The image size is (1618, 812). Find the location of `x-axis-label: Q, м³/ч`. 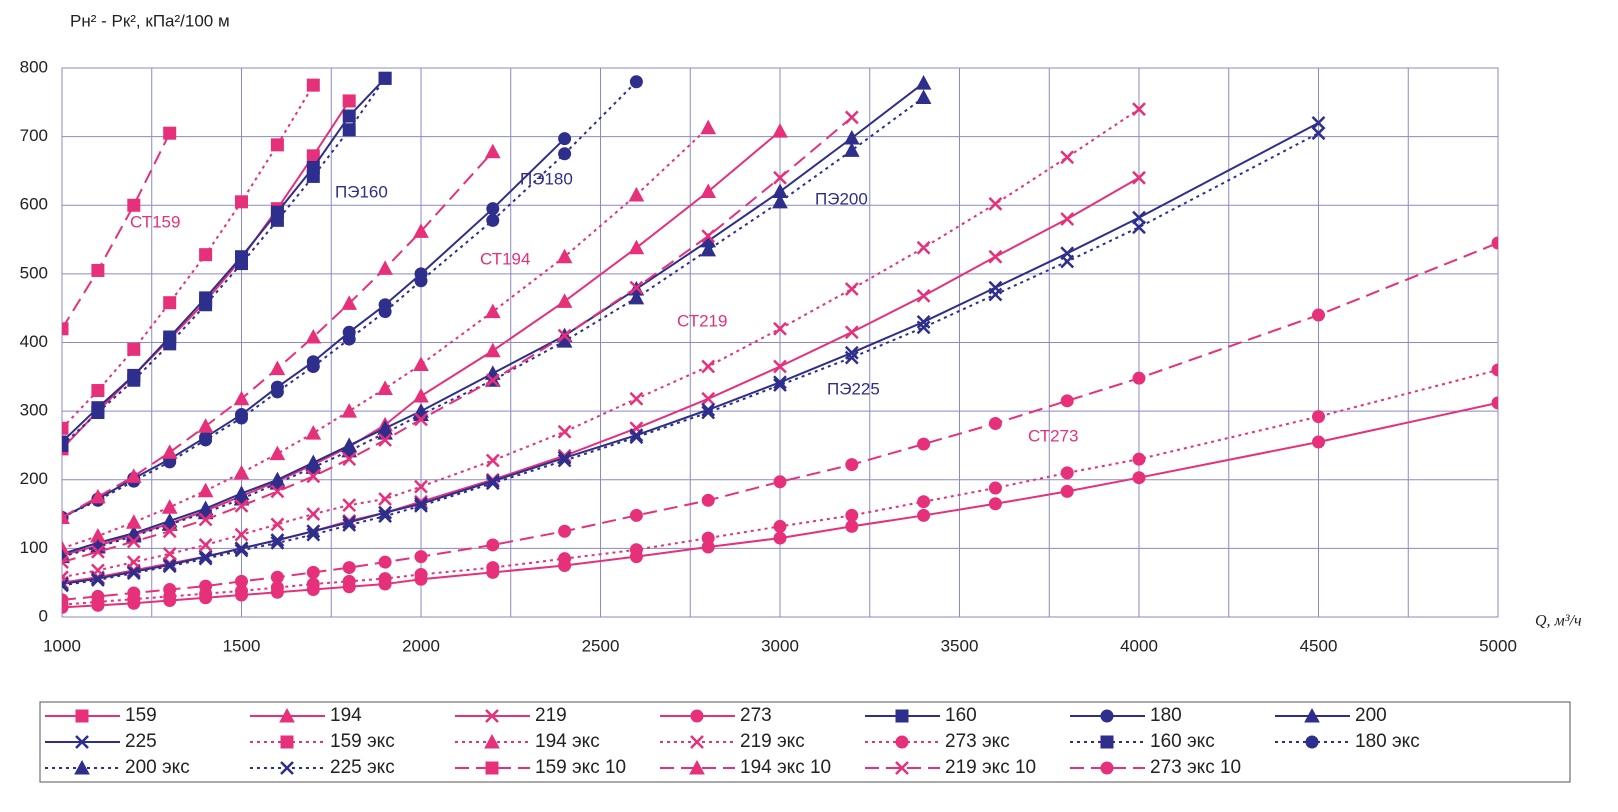

x-axis-label: Q, м³/ч is located at coordinates (1558, 621).